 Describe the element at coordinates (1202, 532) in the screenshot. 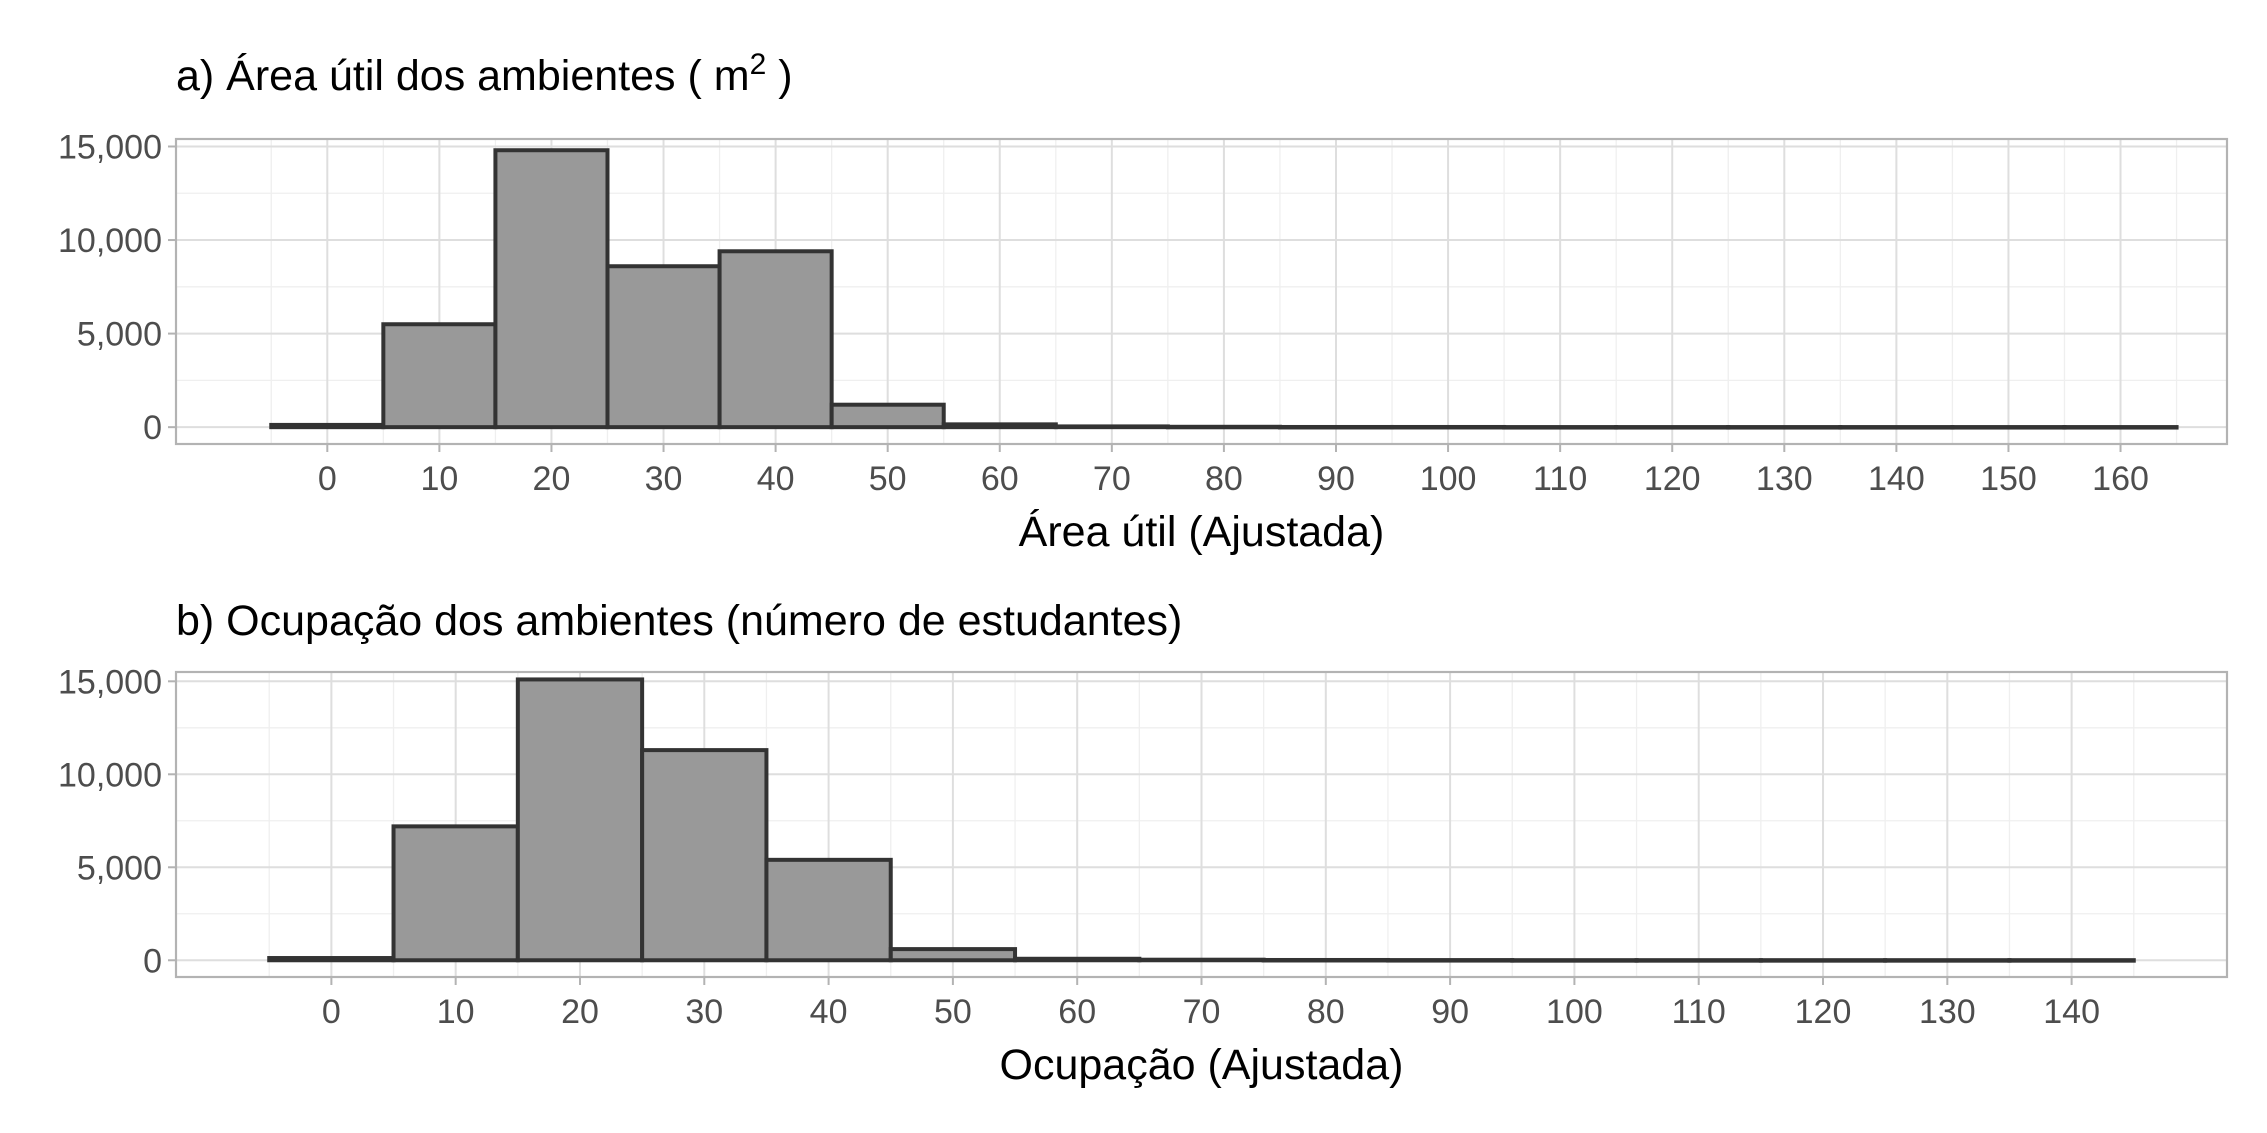

I see `panel-a-x-axis-title: Área útil (Ajustada)` at that location.